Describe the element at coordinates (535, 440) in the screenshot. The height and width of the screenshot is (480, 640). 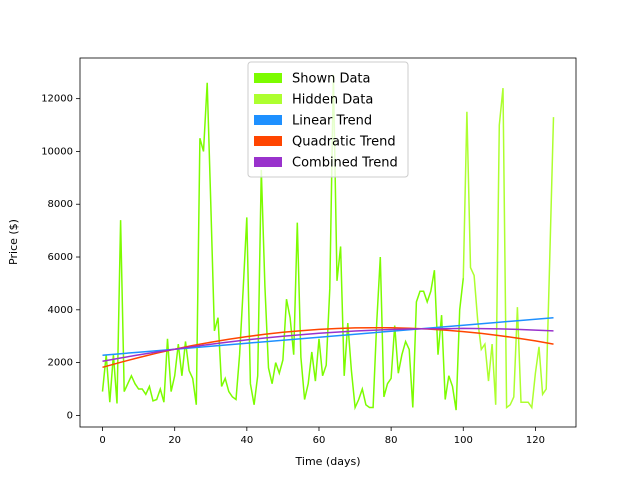
I see `x-tick-label: 120` at that location.